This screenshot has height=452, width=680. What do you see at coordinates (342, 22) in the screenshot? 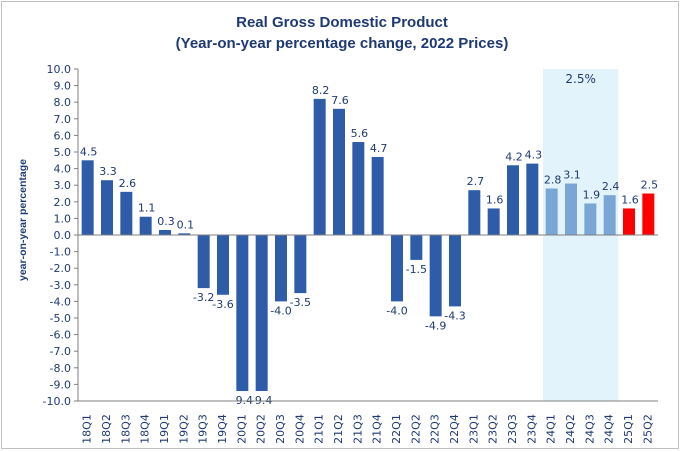
I see `chart-title: Real Gross Domestic Product` at bounding box center [342, 22].